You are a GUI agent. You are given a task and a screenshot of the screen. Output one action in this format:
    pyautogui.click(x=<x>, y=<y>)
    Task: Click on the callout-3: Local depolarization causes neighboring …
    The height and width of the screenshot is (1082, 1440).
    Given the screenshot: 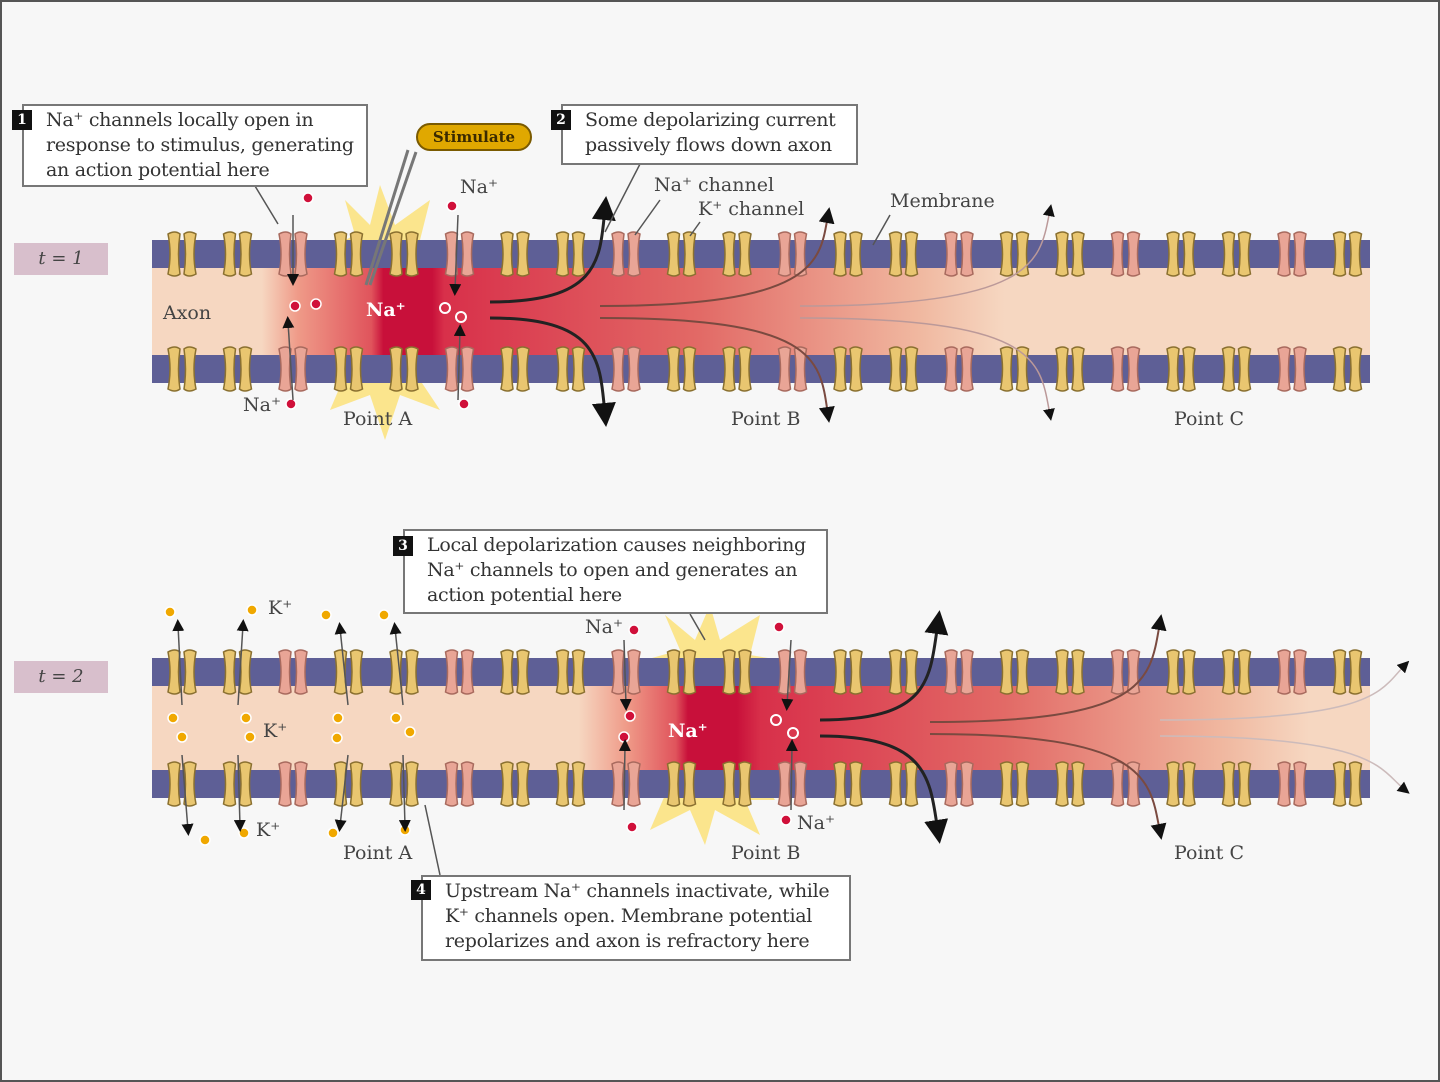 What is the action you would take?
    pyautogui.click(x=615, y=571)
    